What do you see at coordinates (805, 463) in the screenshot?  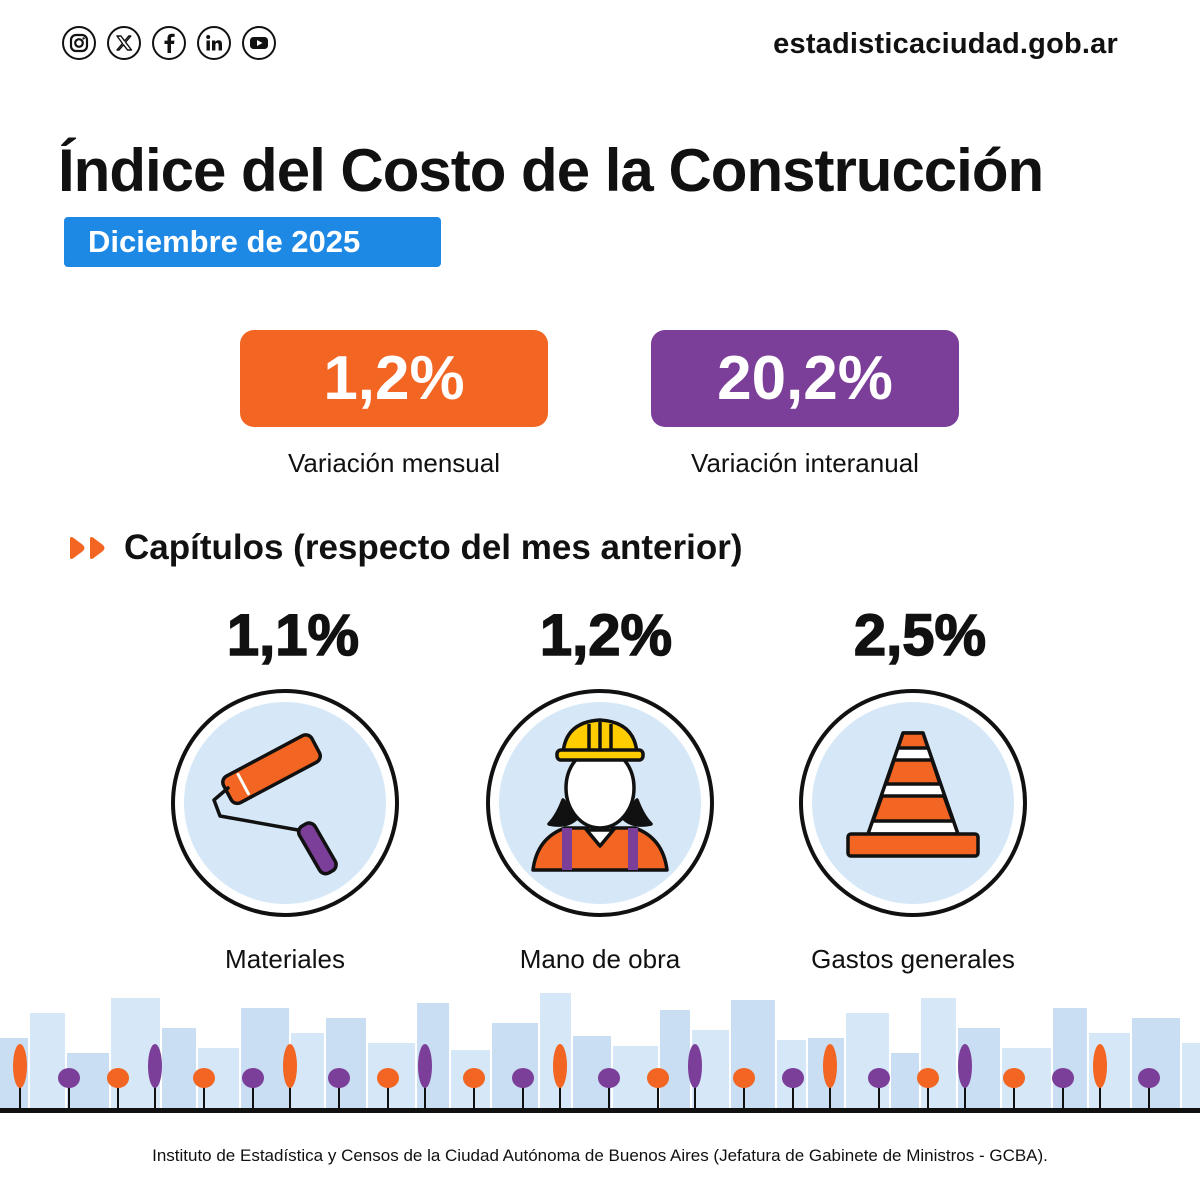 I see `annual-variation-label: Variación interanual` at bounding box center [805, 463].